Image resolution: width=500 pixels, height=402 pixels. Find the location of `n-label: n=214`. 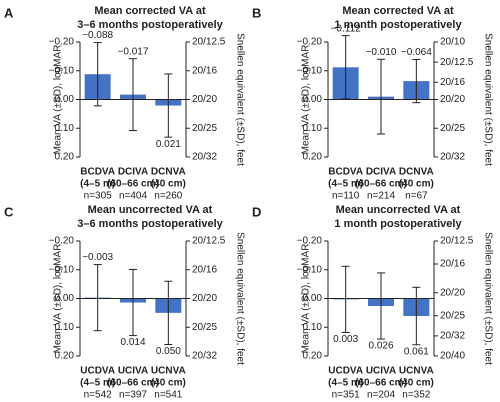

n-label: n=214 is located at coordinates (381, 196).